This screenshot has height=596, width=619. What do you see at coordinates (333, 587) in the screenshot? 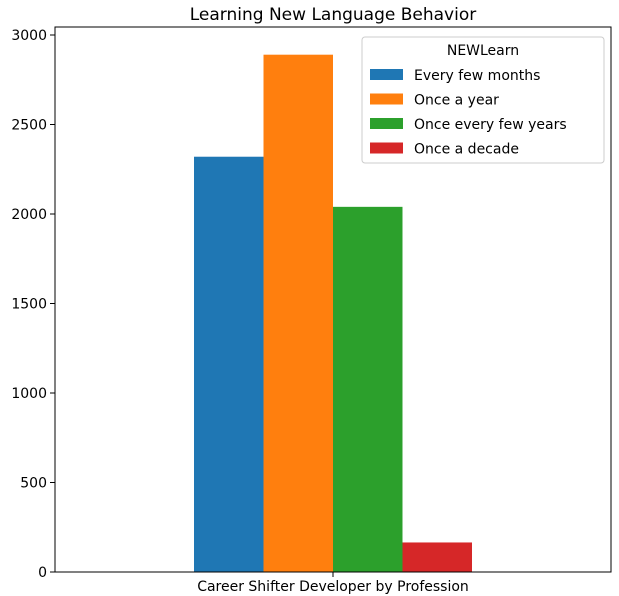
I see `x-tick-label: Career Shifter Developer by Profession` at bounding box center [333, 587].